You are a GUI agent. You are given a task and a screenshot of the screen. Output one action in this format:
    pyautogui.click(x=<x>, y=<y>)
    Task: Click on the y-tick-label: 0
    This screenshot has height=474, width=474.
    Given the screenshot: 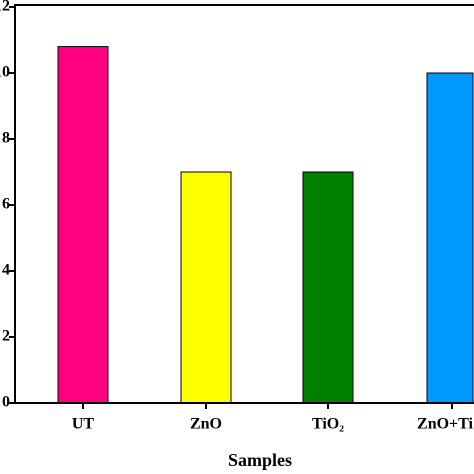 What is the action you would take?
    pyautogui.click(x=6, y=402)
    